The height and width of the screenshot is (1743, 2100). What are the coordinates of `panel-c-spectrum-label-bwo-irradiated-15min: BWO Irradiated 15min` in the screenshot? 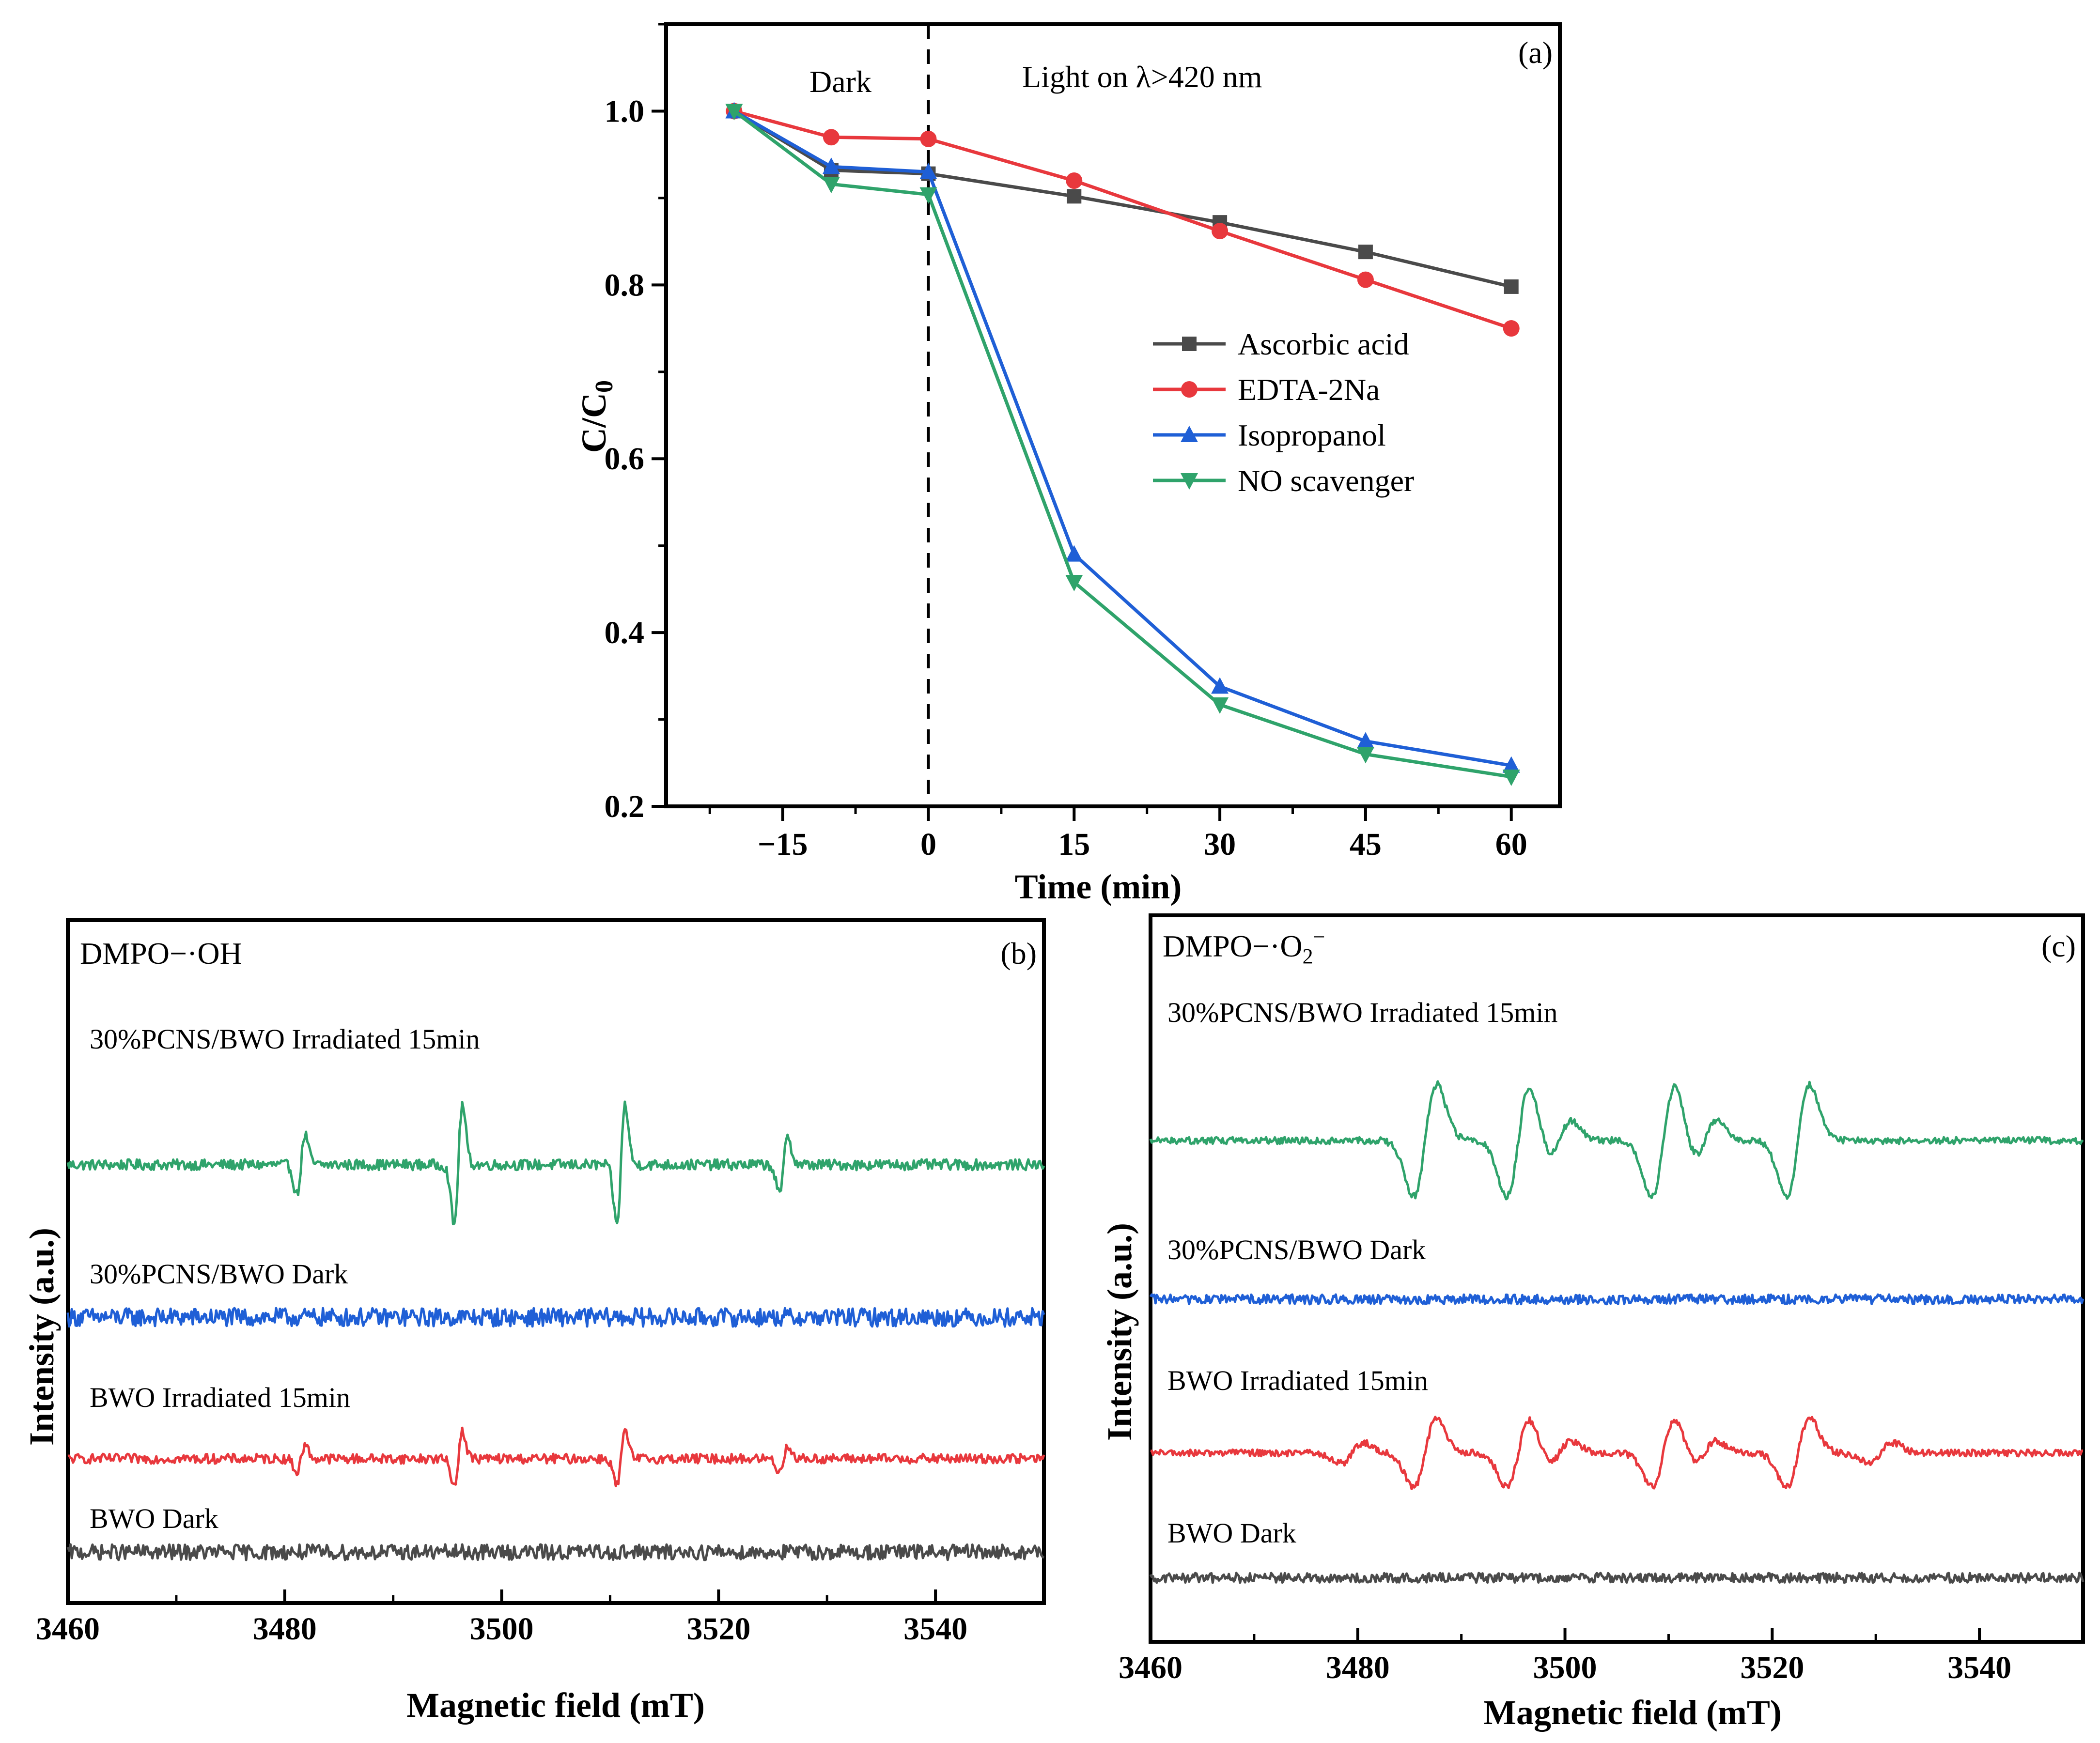 It's located at (1298, 1380).